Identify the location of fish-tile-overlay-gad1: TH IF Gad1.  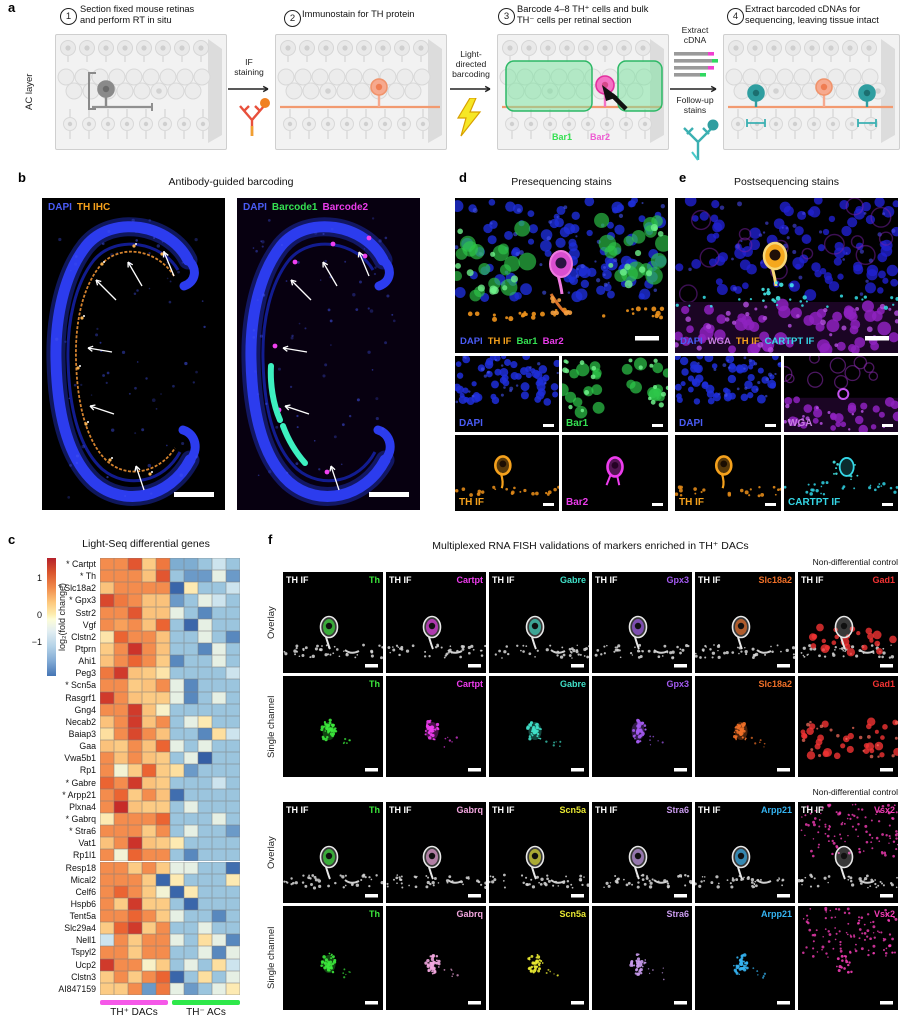
(848, 622).